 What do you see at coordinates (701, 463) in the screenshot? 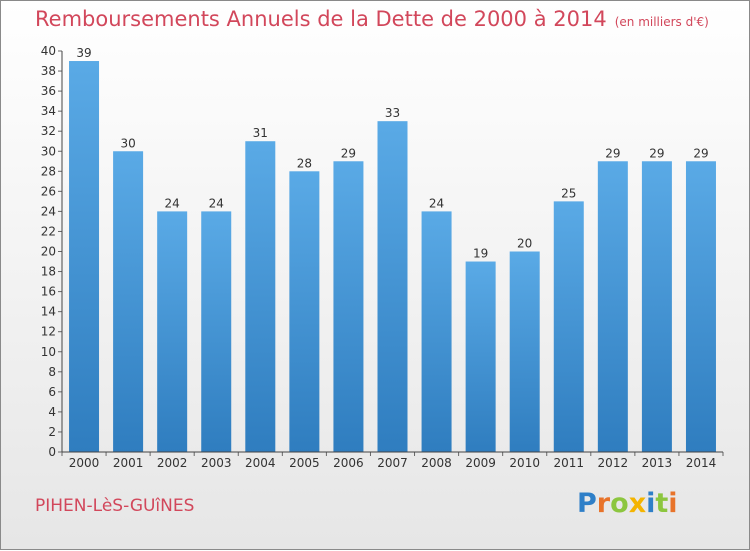
I see `x-tick-label: 2014` at bounding box center [701, 463].